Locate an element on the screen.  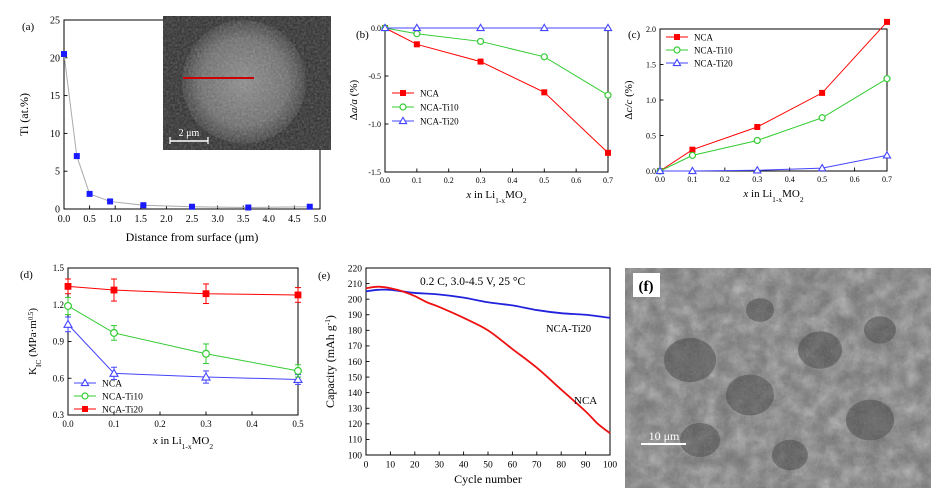
y-axis-label: Capacity (mAh g-1) is located at coordinates (330, 361).